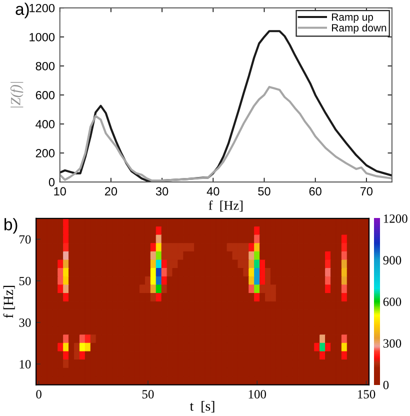 The image size is (410, 416). I want to click on color-bar-label: 900, so click(392, 260).